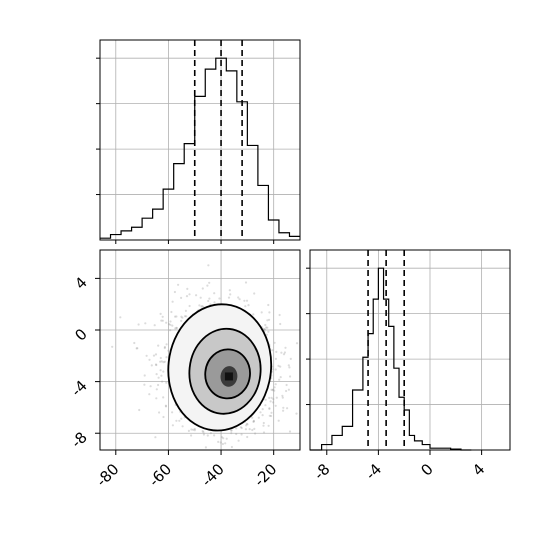 Image resolution: width=550 pixels, height=550 pixels. I want to click on density-peak-marker, so click(228, 376).